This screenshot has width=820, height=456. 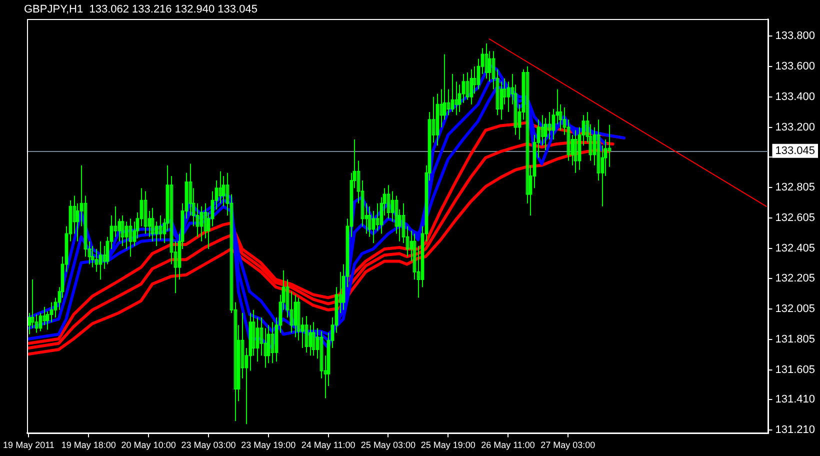 What do you see at coordinates (795, 400) in the screenshot?
I see `y-tick-label: 131.410` at bounding box center [795, 400].